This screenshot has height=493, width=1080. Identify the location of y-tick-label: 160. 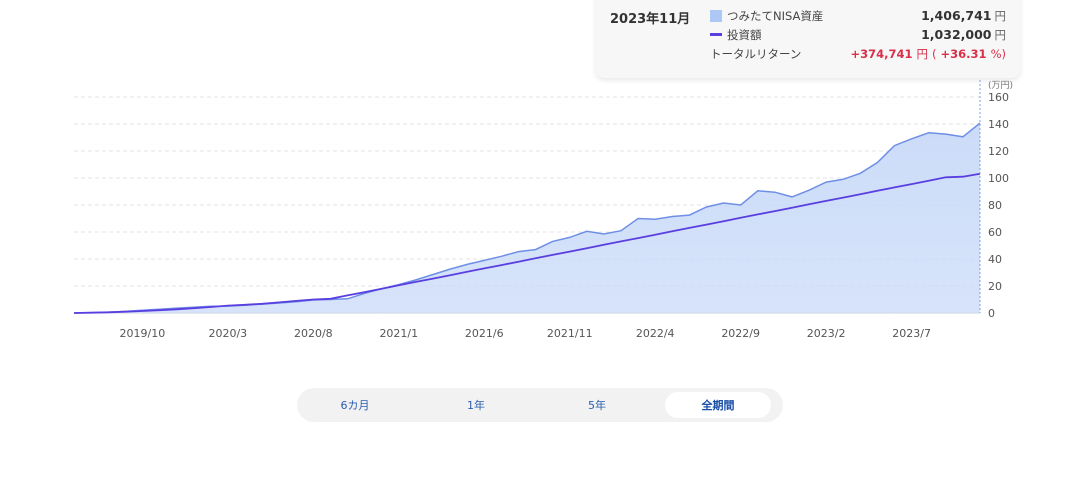
(998, 97).